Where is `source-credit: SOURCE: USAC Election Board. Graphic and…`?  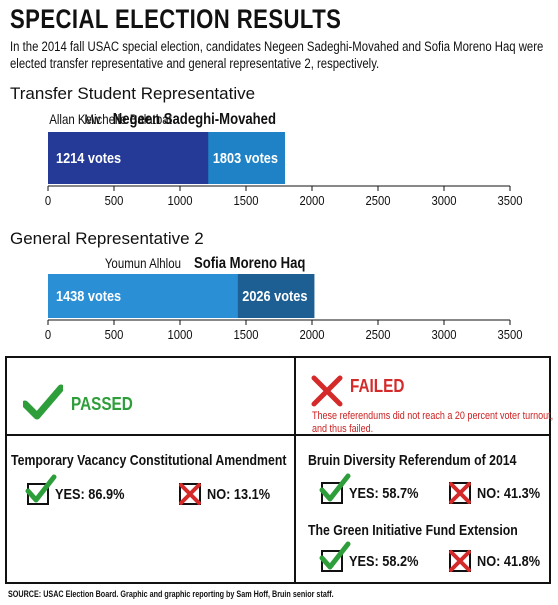 source-credit: SOURCE: USAC Election Board. Graphic and… is located at coordinates (171, 594).